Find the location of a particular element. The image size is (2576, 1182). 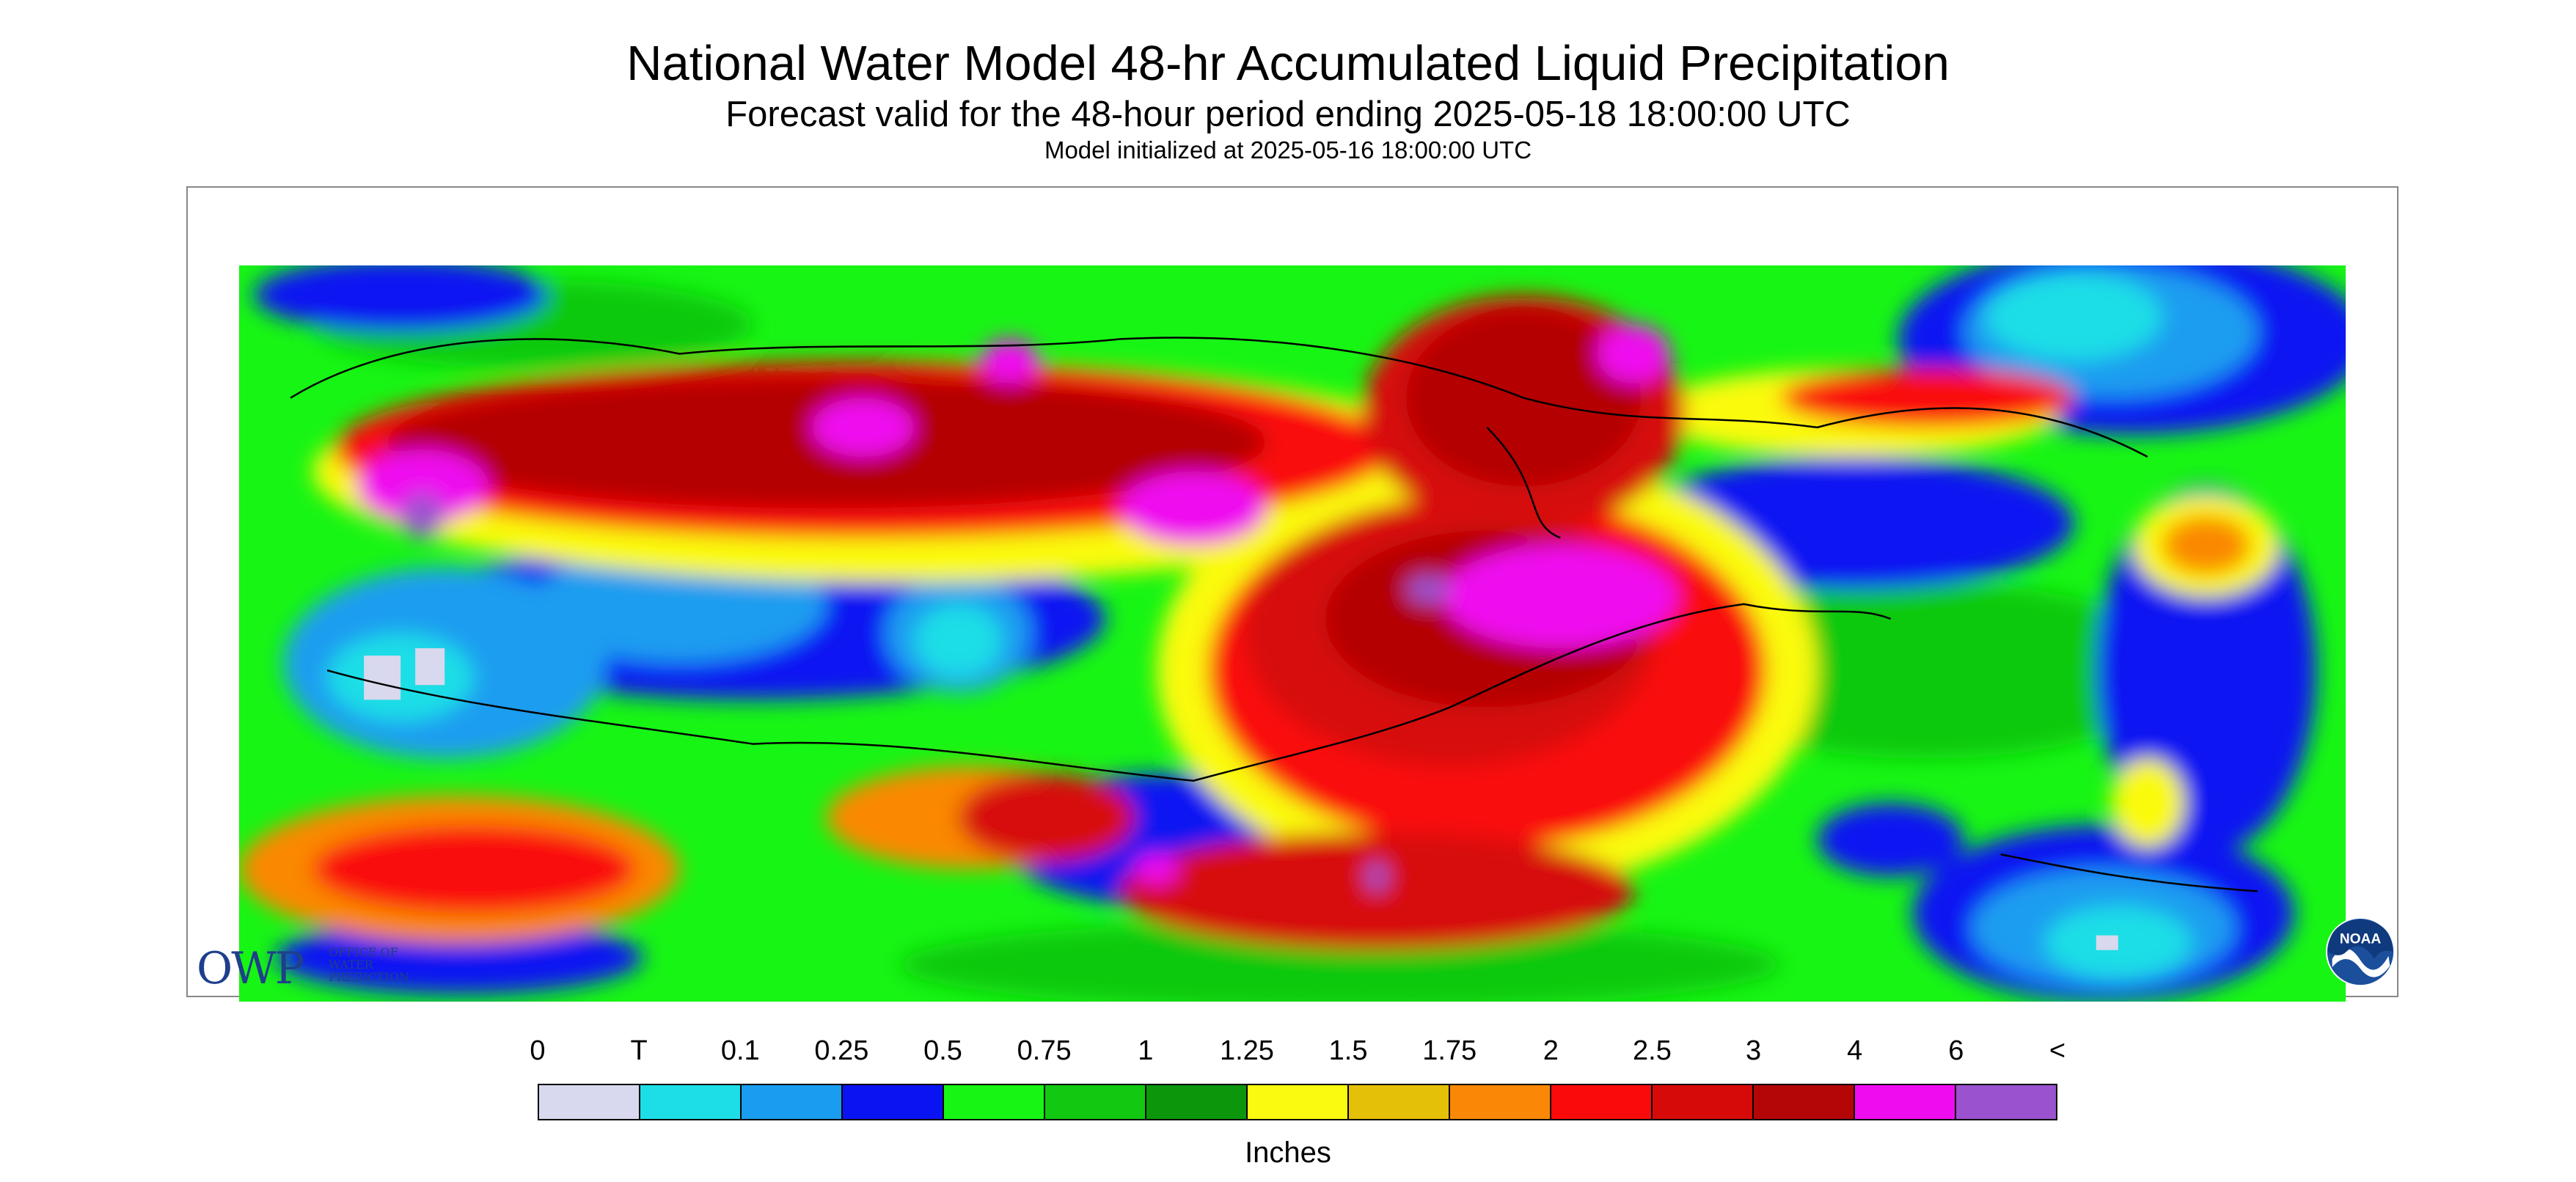

legend-tick-label: 0 is located at coordinates (538, 1050).